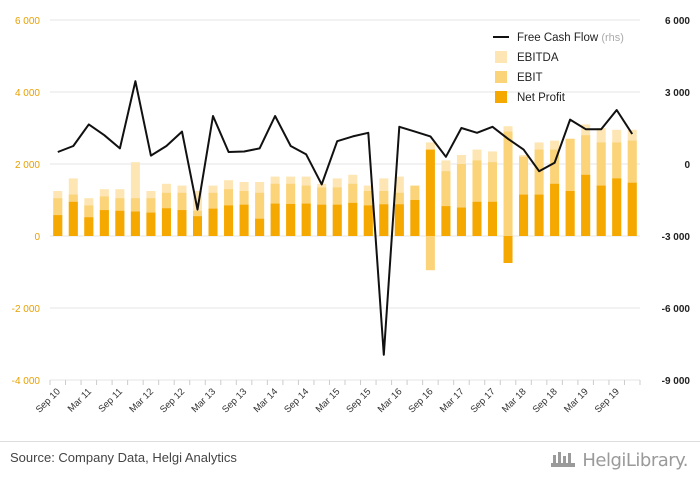 Image resolution: width=700 pixels, height=483 pixels. Describe the element at coordinates (558, 68) in the screenshot. I see `legend: Free Cash Flow (rhs) EBITDA EBIT Net Profit` at that location.